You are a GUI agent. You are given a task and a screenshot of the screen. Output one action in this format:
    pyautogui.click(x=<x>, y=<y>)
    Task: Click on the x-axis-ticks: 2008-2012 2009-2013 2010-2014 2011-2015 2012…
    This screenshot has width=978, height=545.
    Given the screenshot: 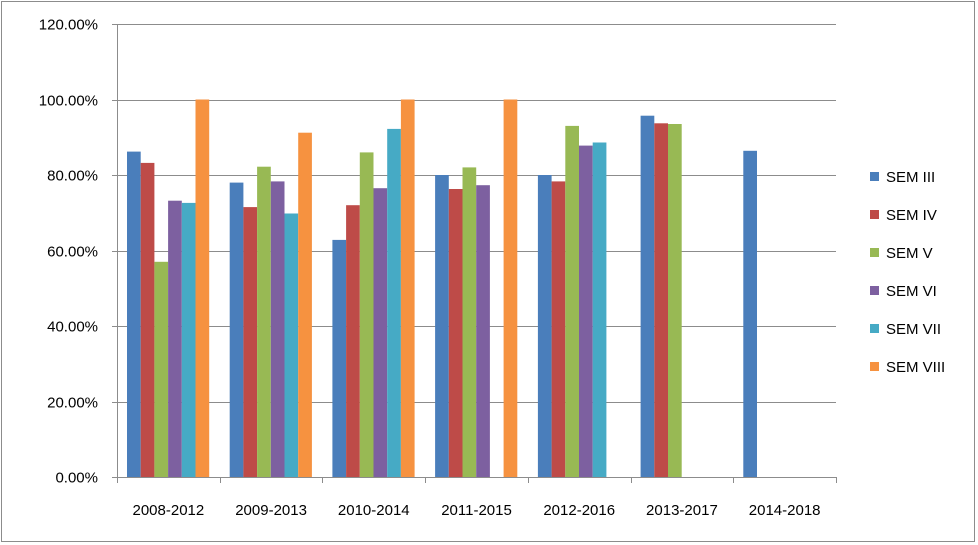 What is the action you would take?
    pyautogui.click(x=477, y=498)
    